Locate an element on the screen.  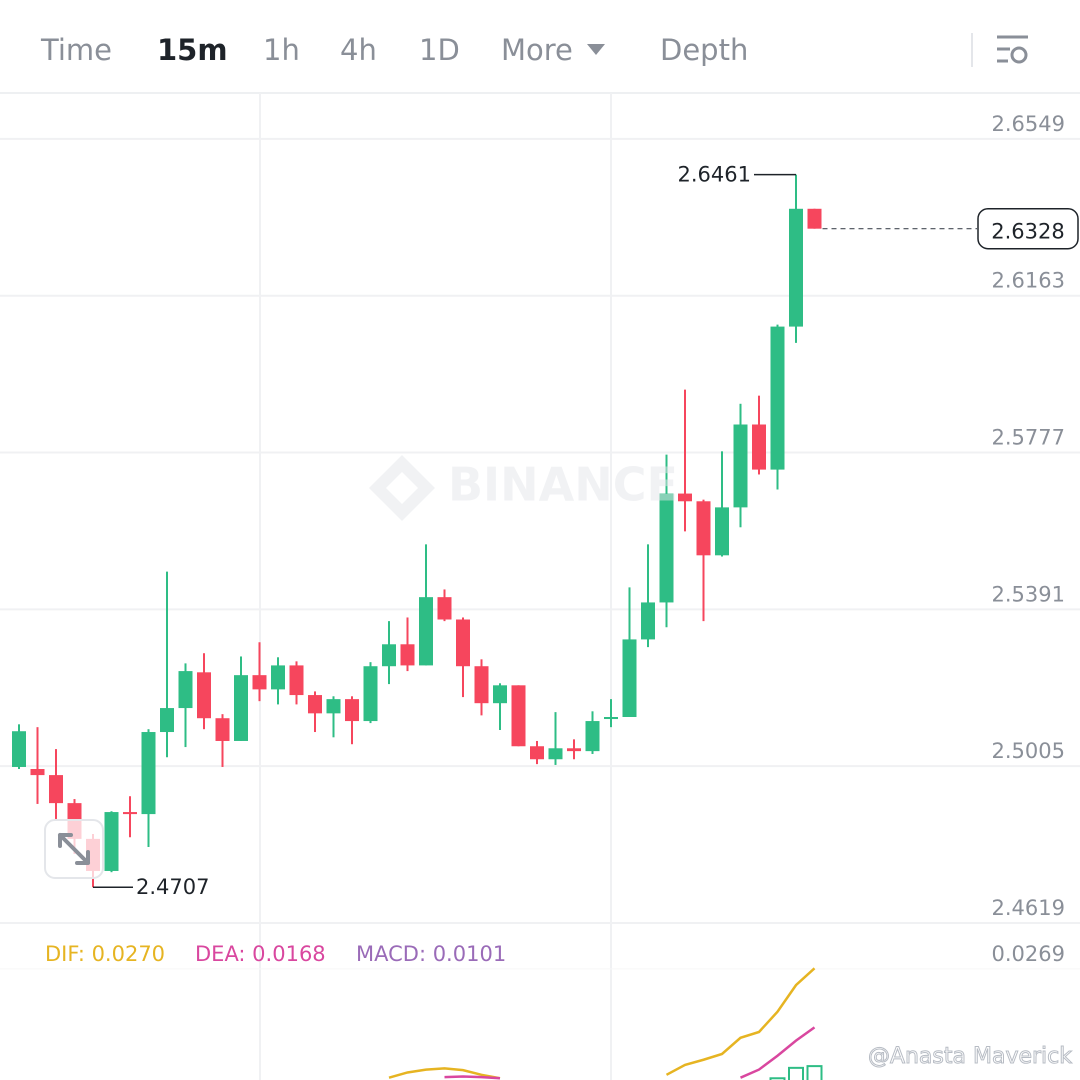
macd-plot is located at coordinates (605, 1023).